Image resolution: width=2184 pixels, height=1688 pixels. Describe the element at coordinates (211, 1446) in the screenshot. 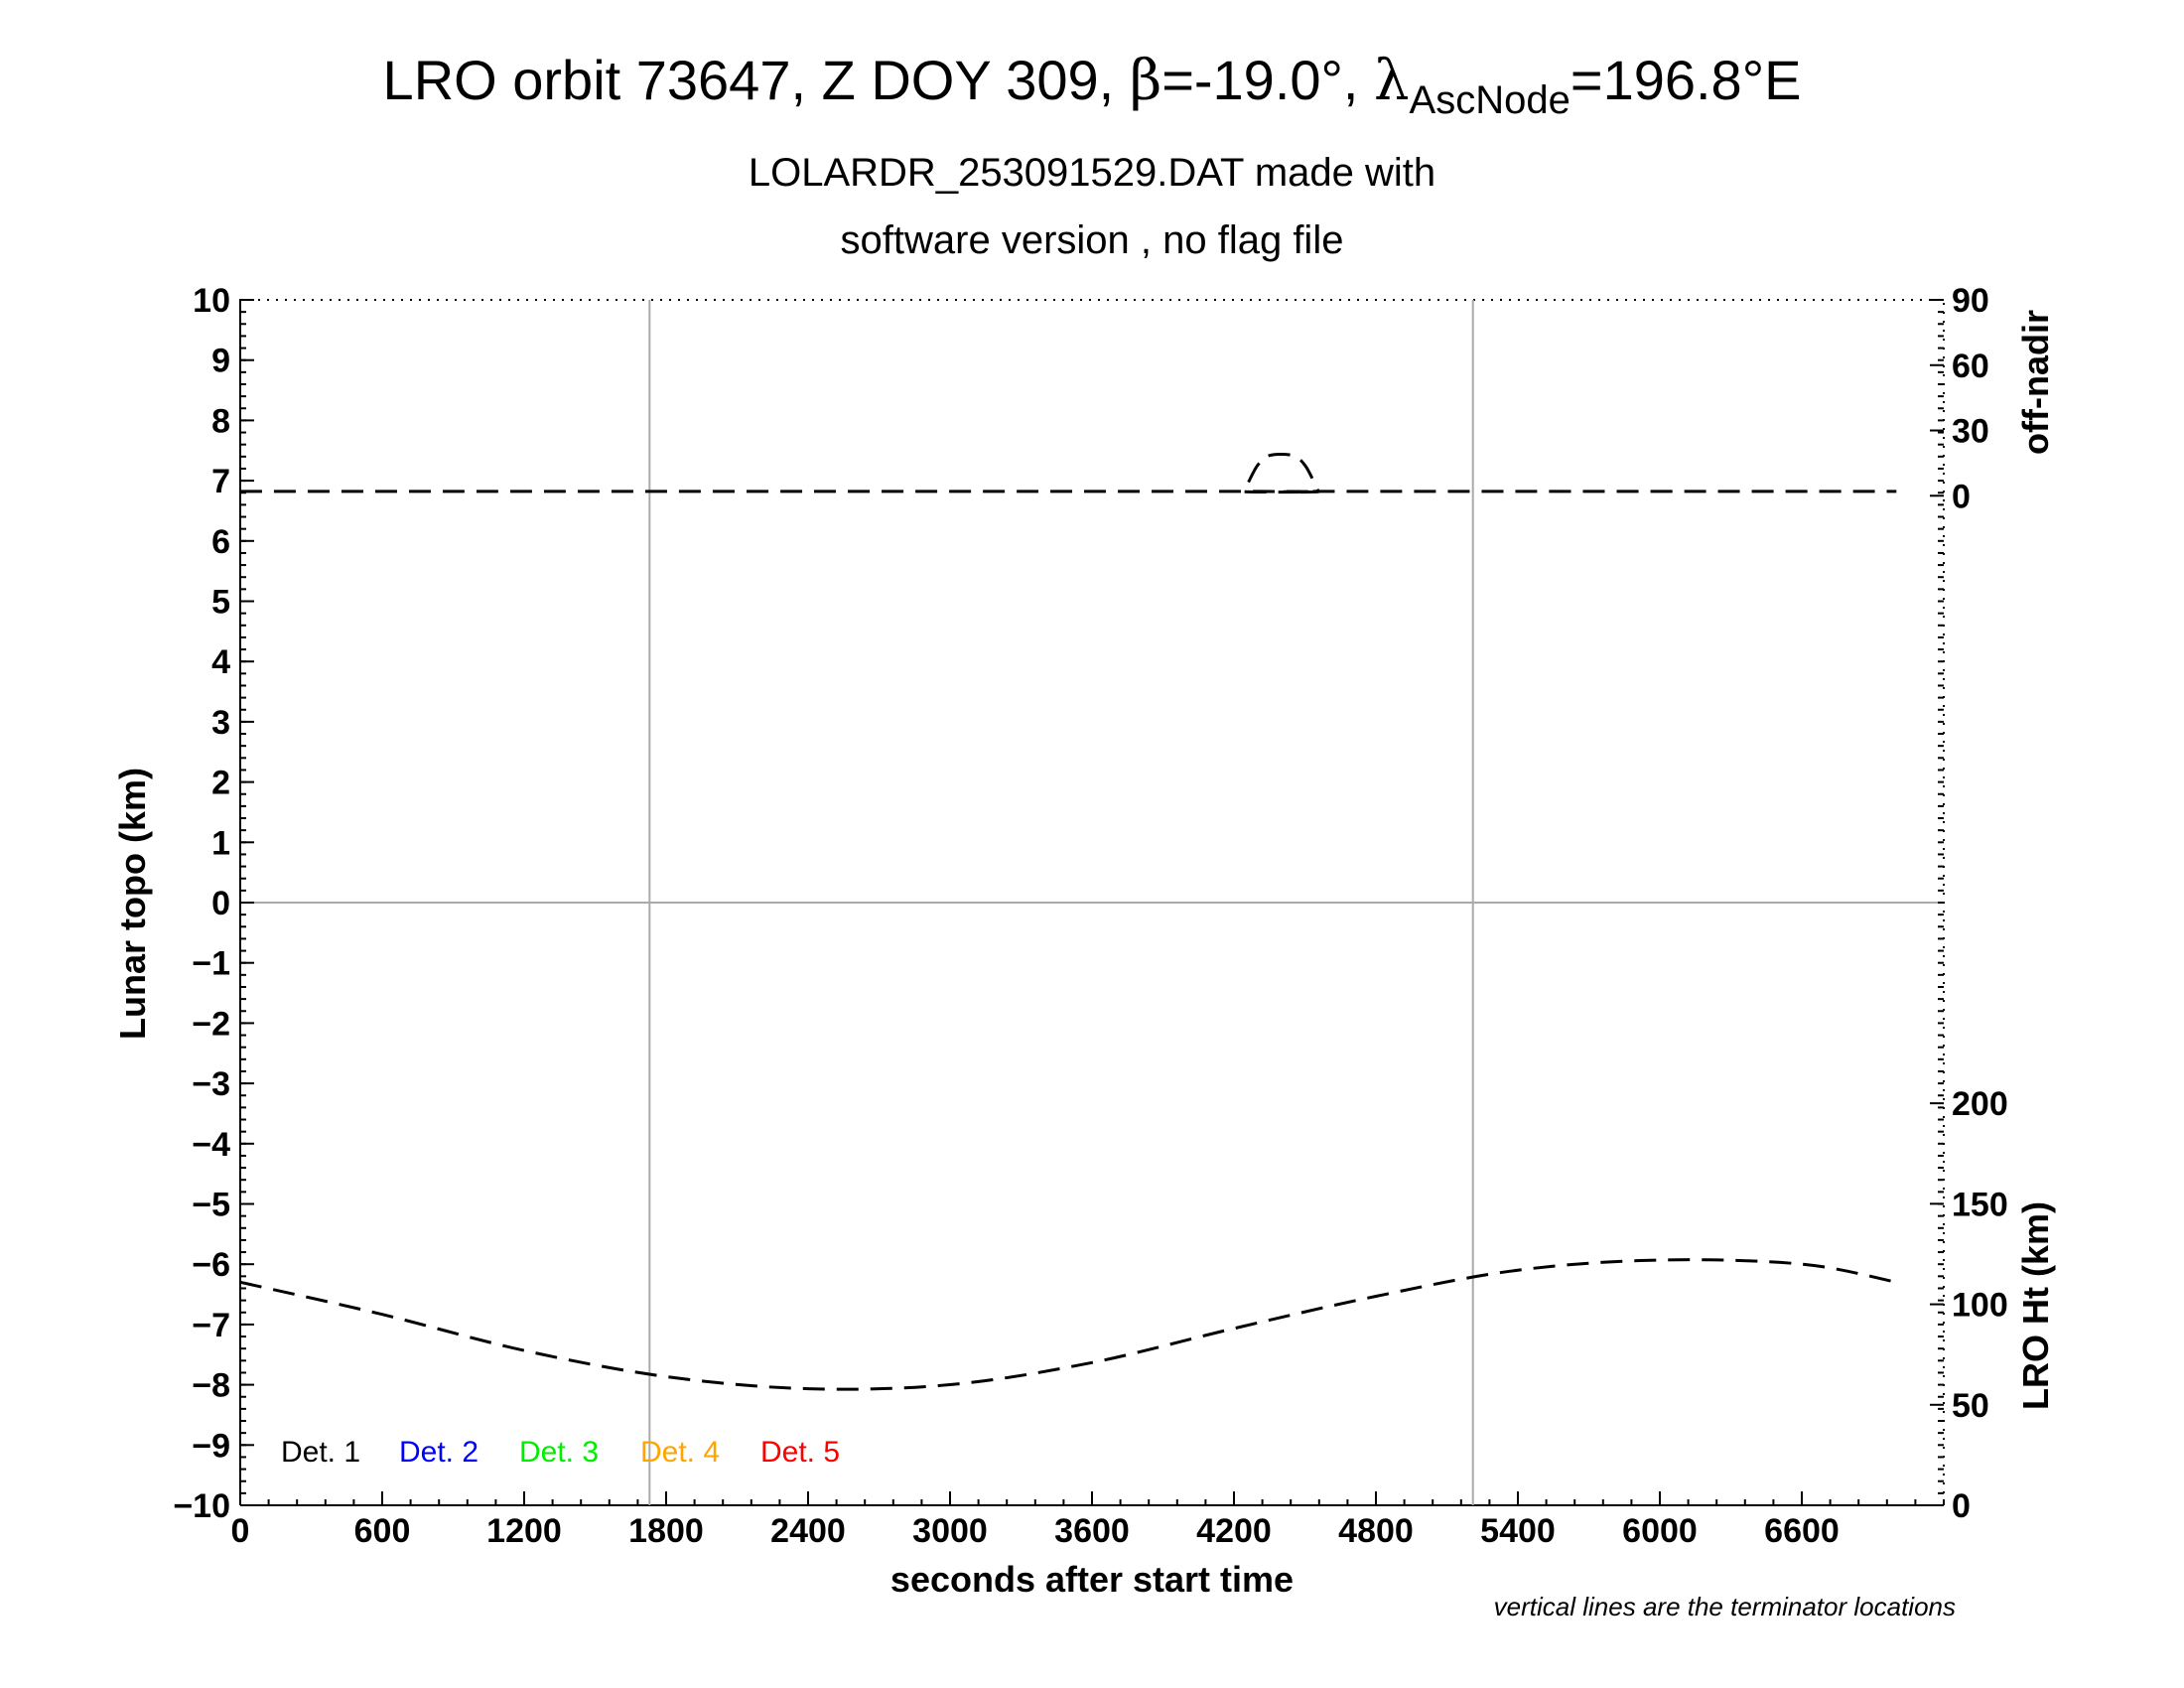

I see `y-left-tick-label: −9` at that location.